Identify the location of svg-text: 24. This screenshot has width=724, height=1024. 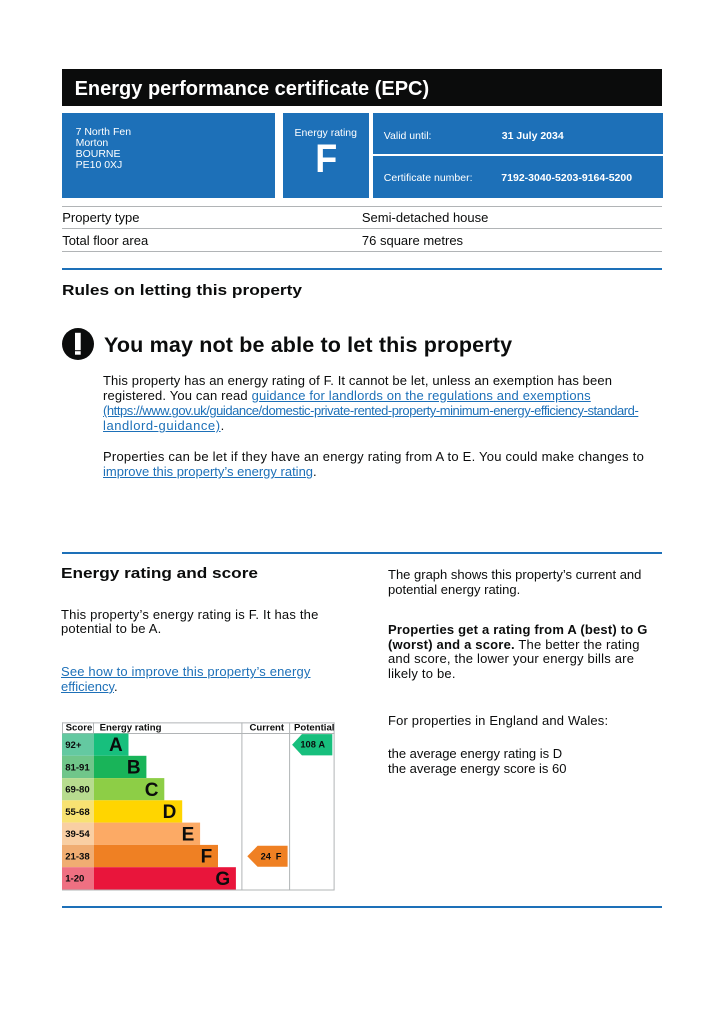
(266, 857).